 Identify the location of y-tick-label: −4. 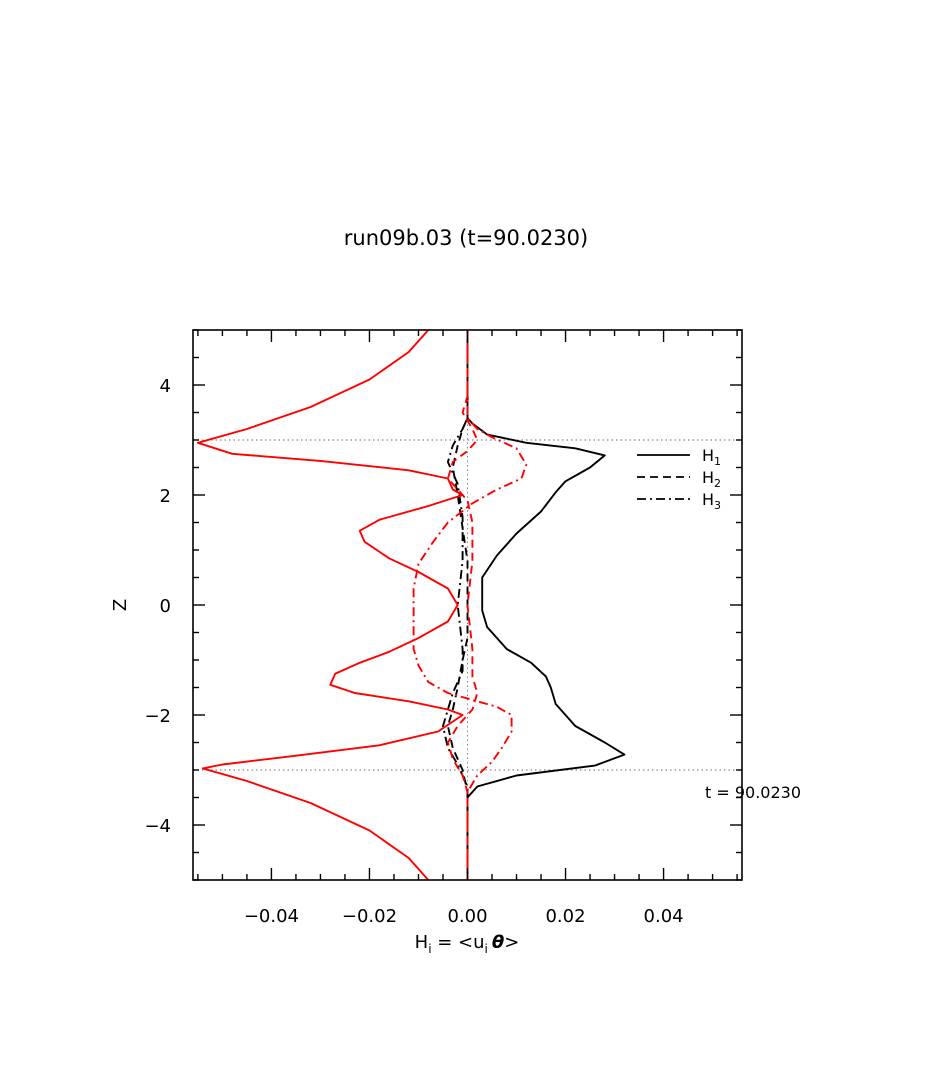
(157, 826).